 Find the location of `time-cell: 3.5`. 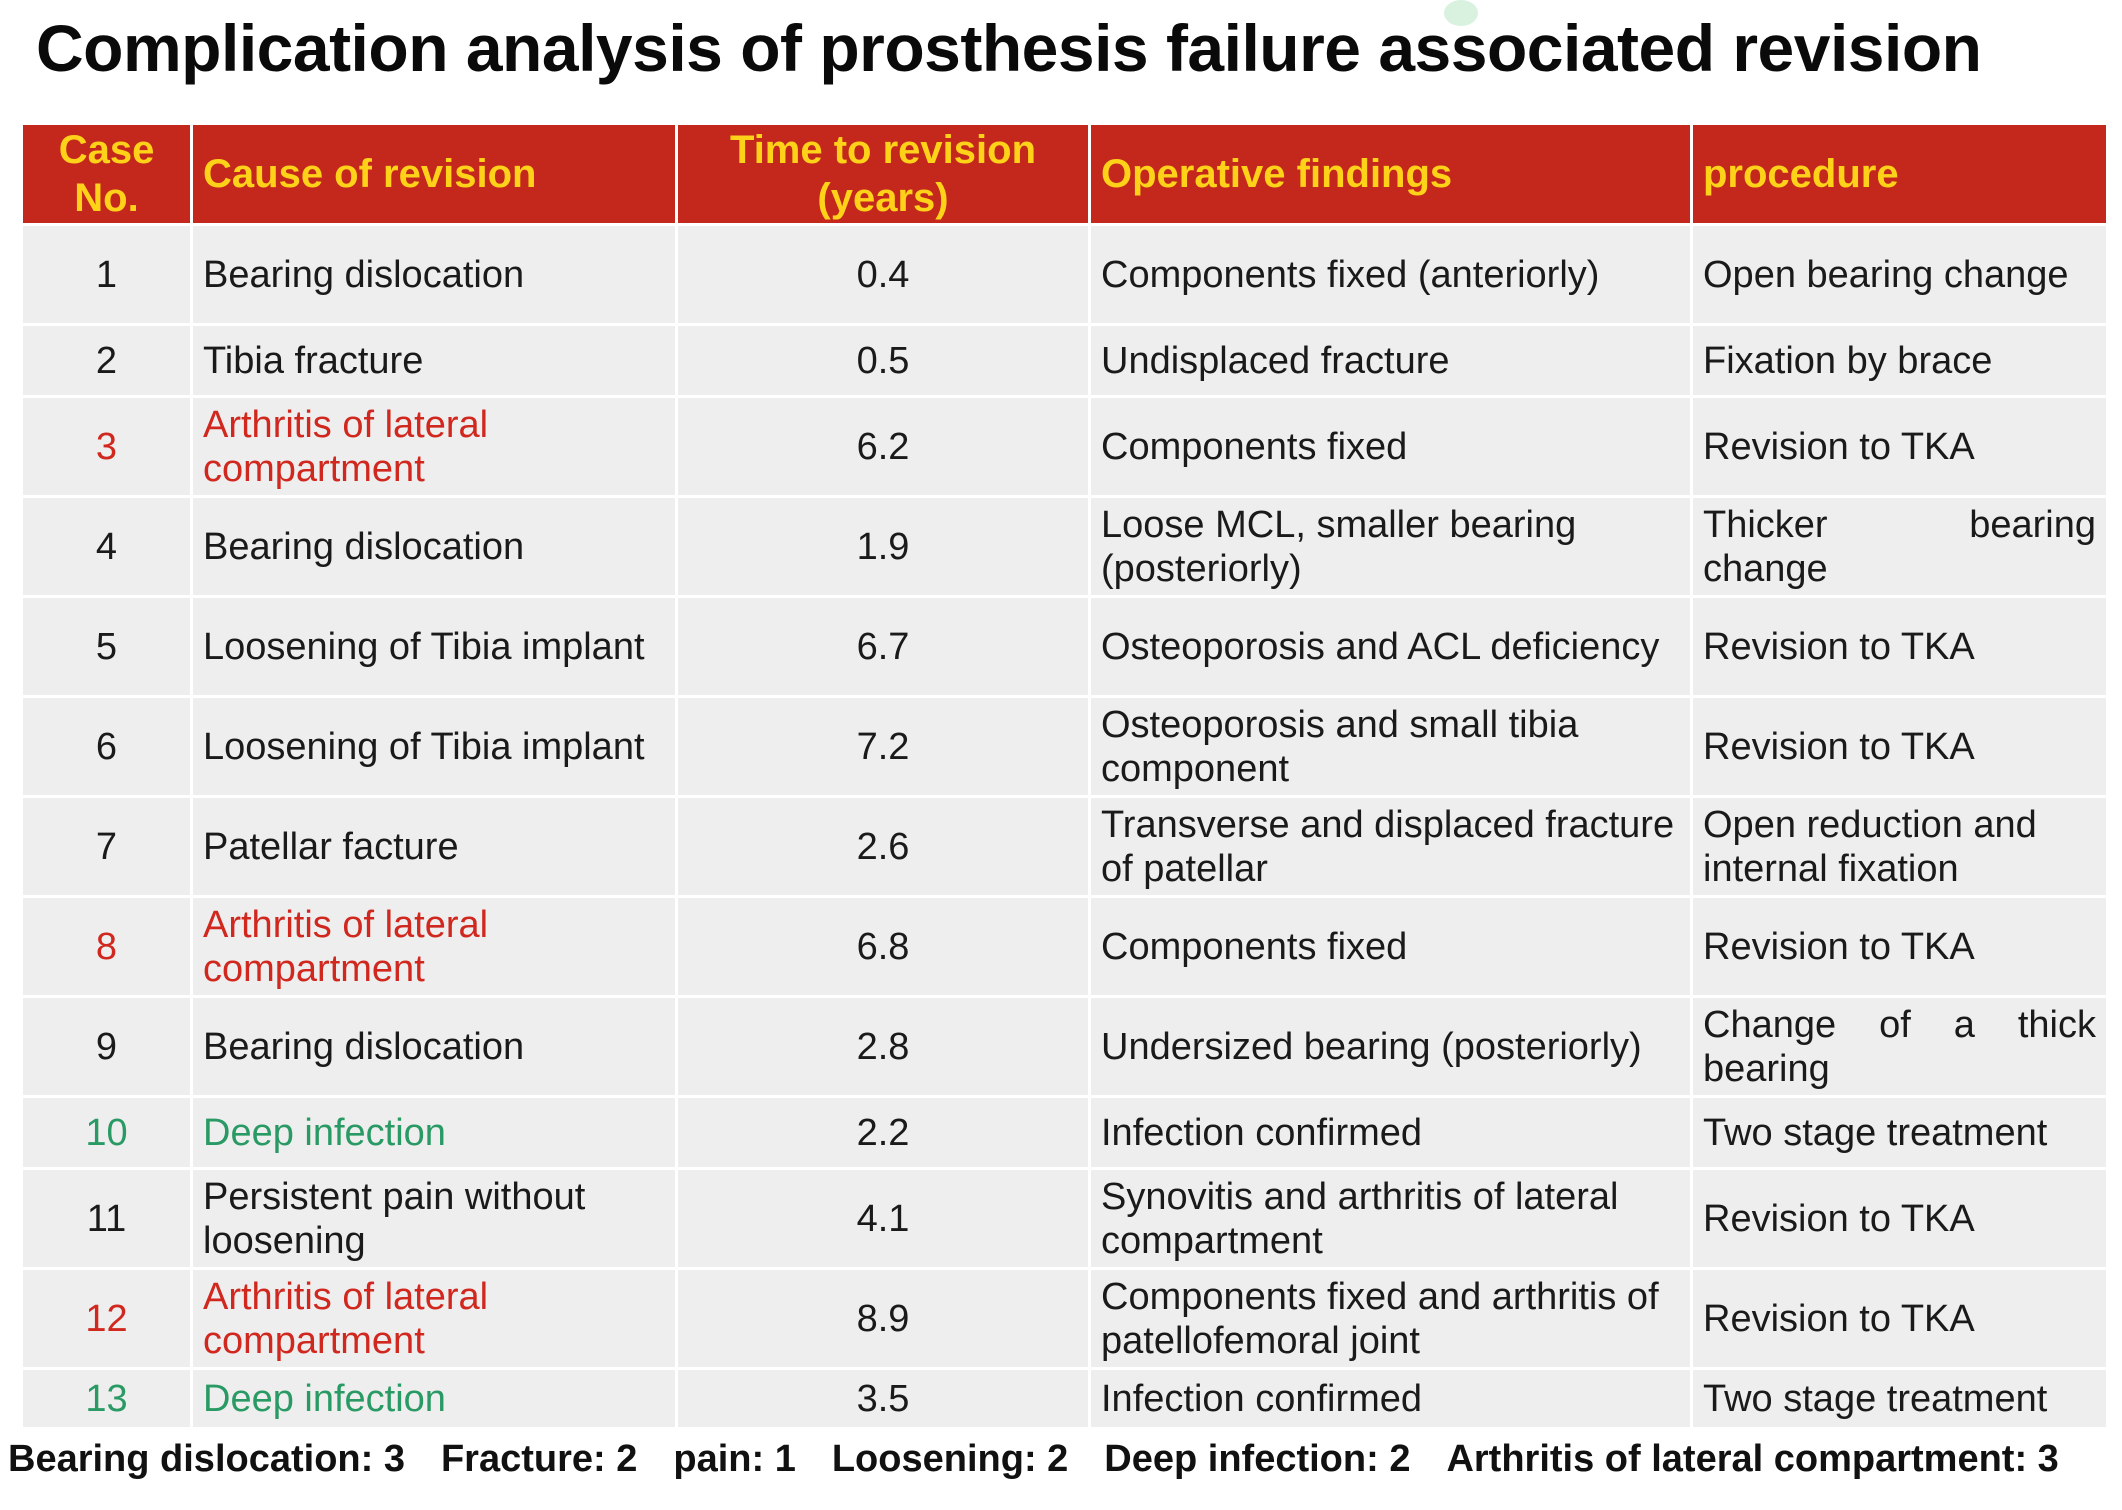

time-cell: 3.5 is located at coordinates (883, 1398).